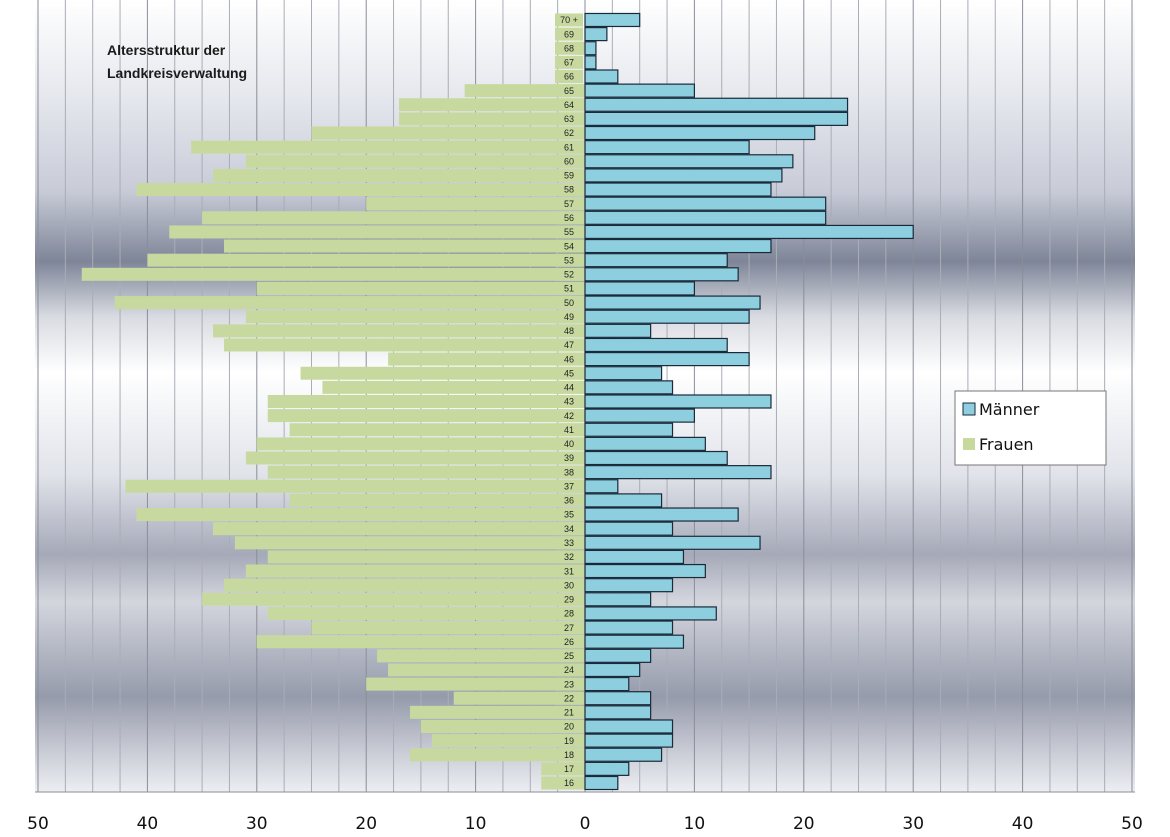 The image size is (1170, 837). I want to click on age-label-32: 32, so click(569, 557).